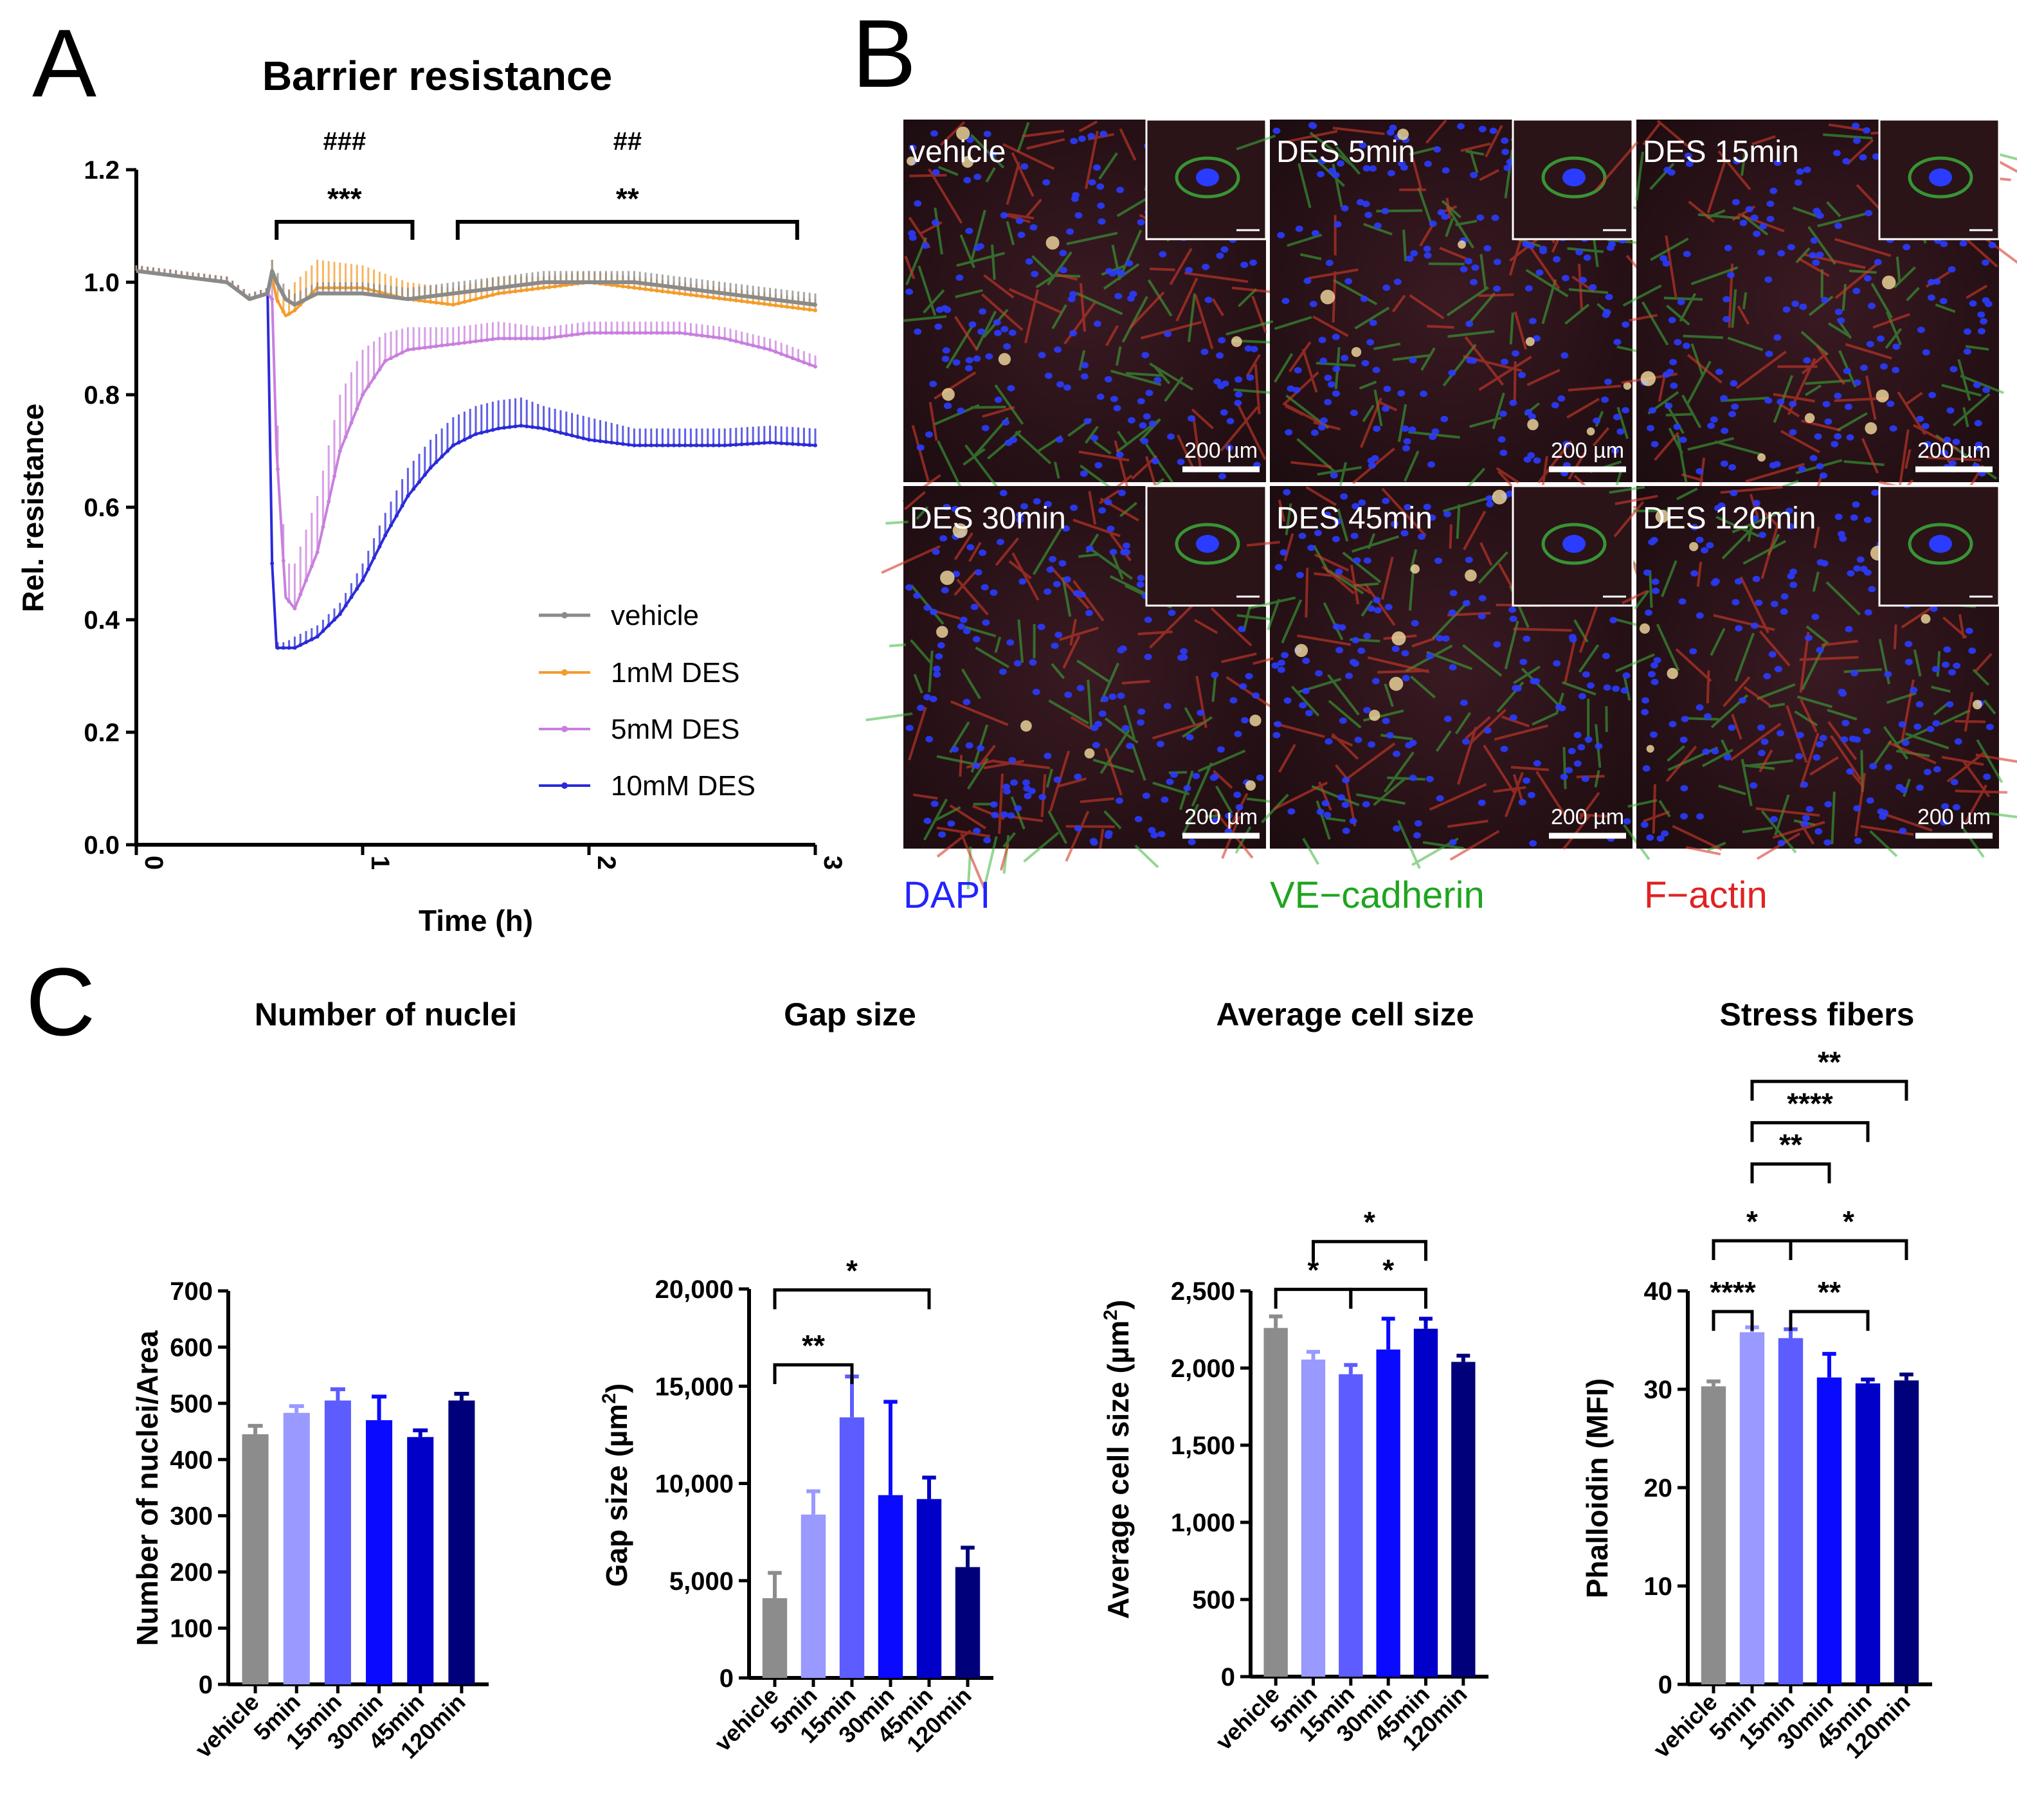  I want to click on y-tick-label: 10,000, so click(694, 1484).